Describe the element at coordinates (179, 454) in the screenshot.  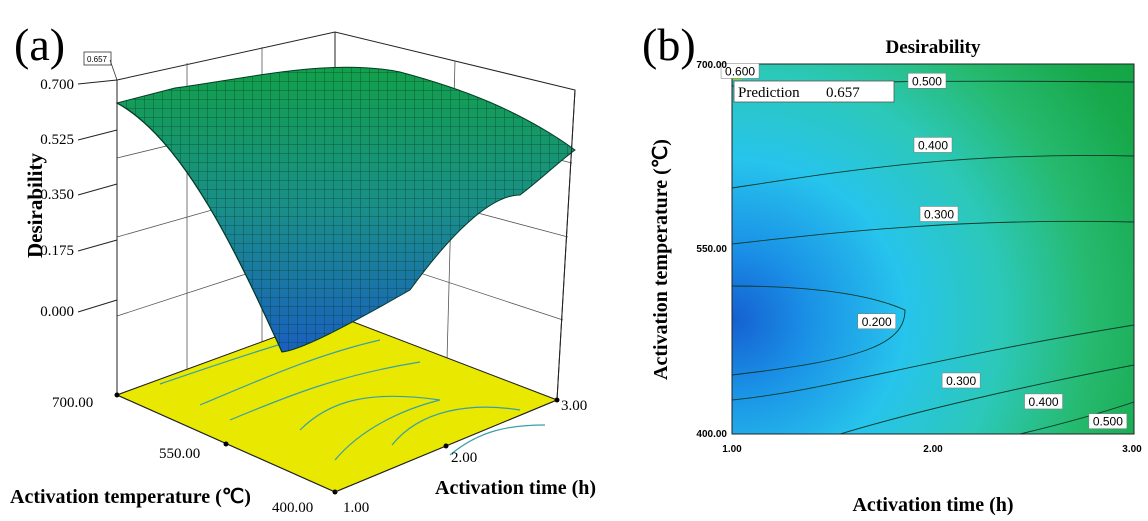
I see `temp-tick-1: 550.00` at that location.